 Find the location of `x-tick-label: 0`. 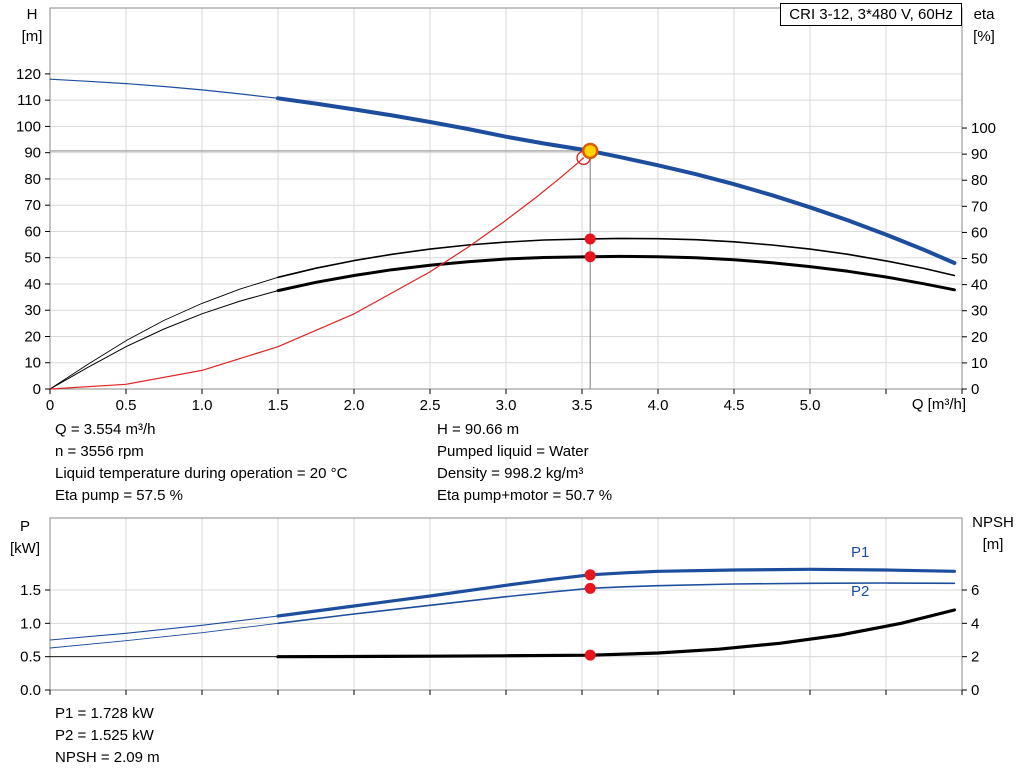

x-tick-label: 0 is located at coordinates (50, 405).